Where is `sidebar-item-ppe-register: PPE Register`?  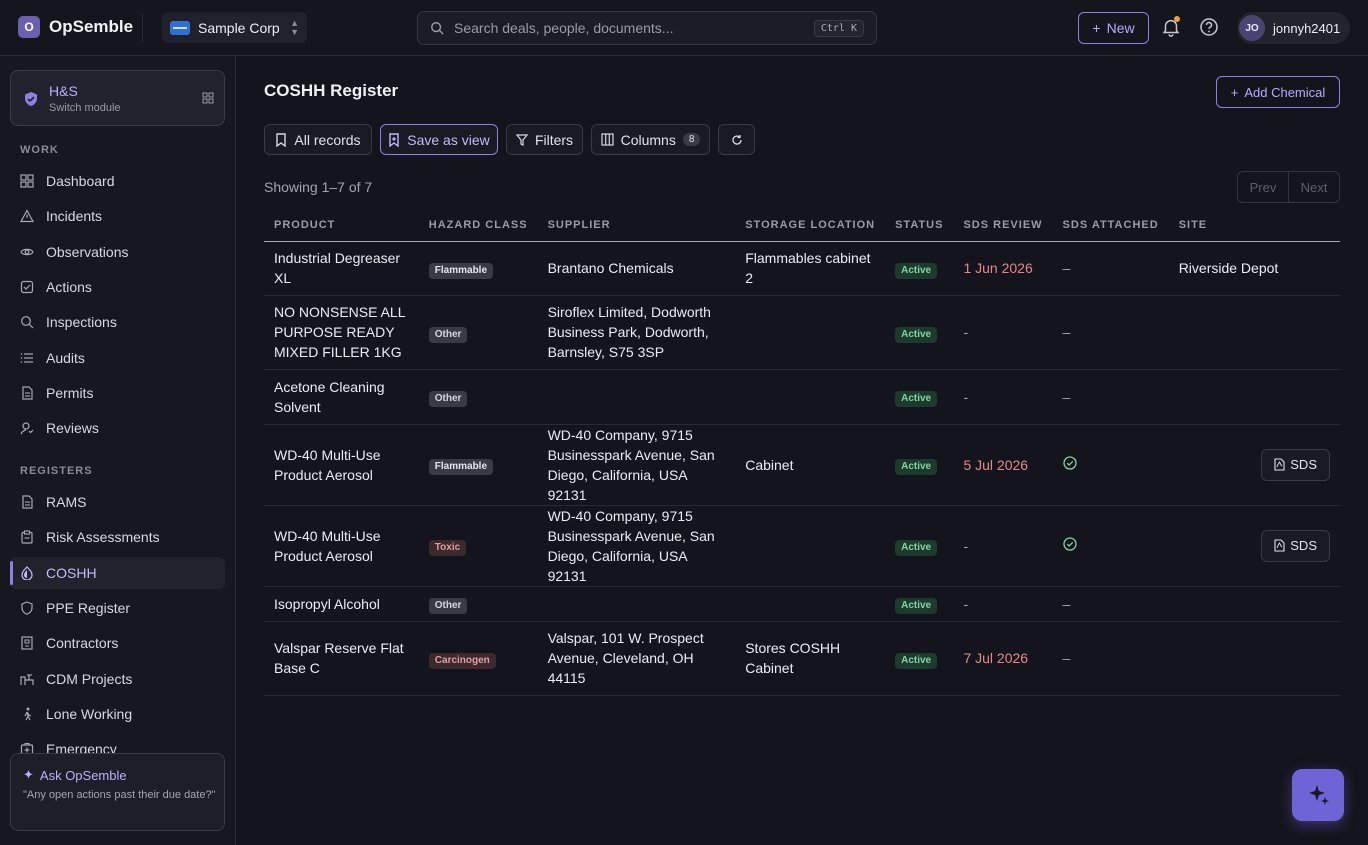
sidebar-item-ppe-register: PPE Register is located at coordinates (117, 608).